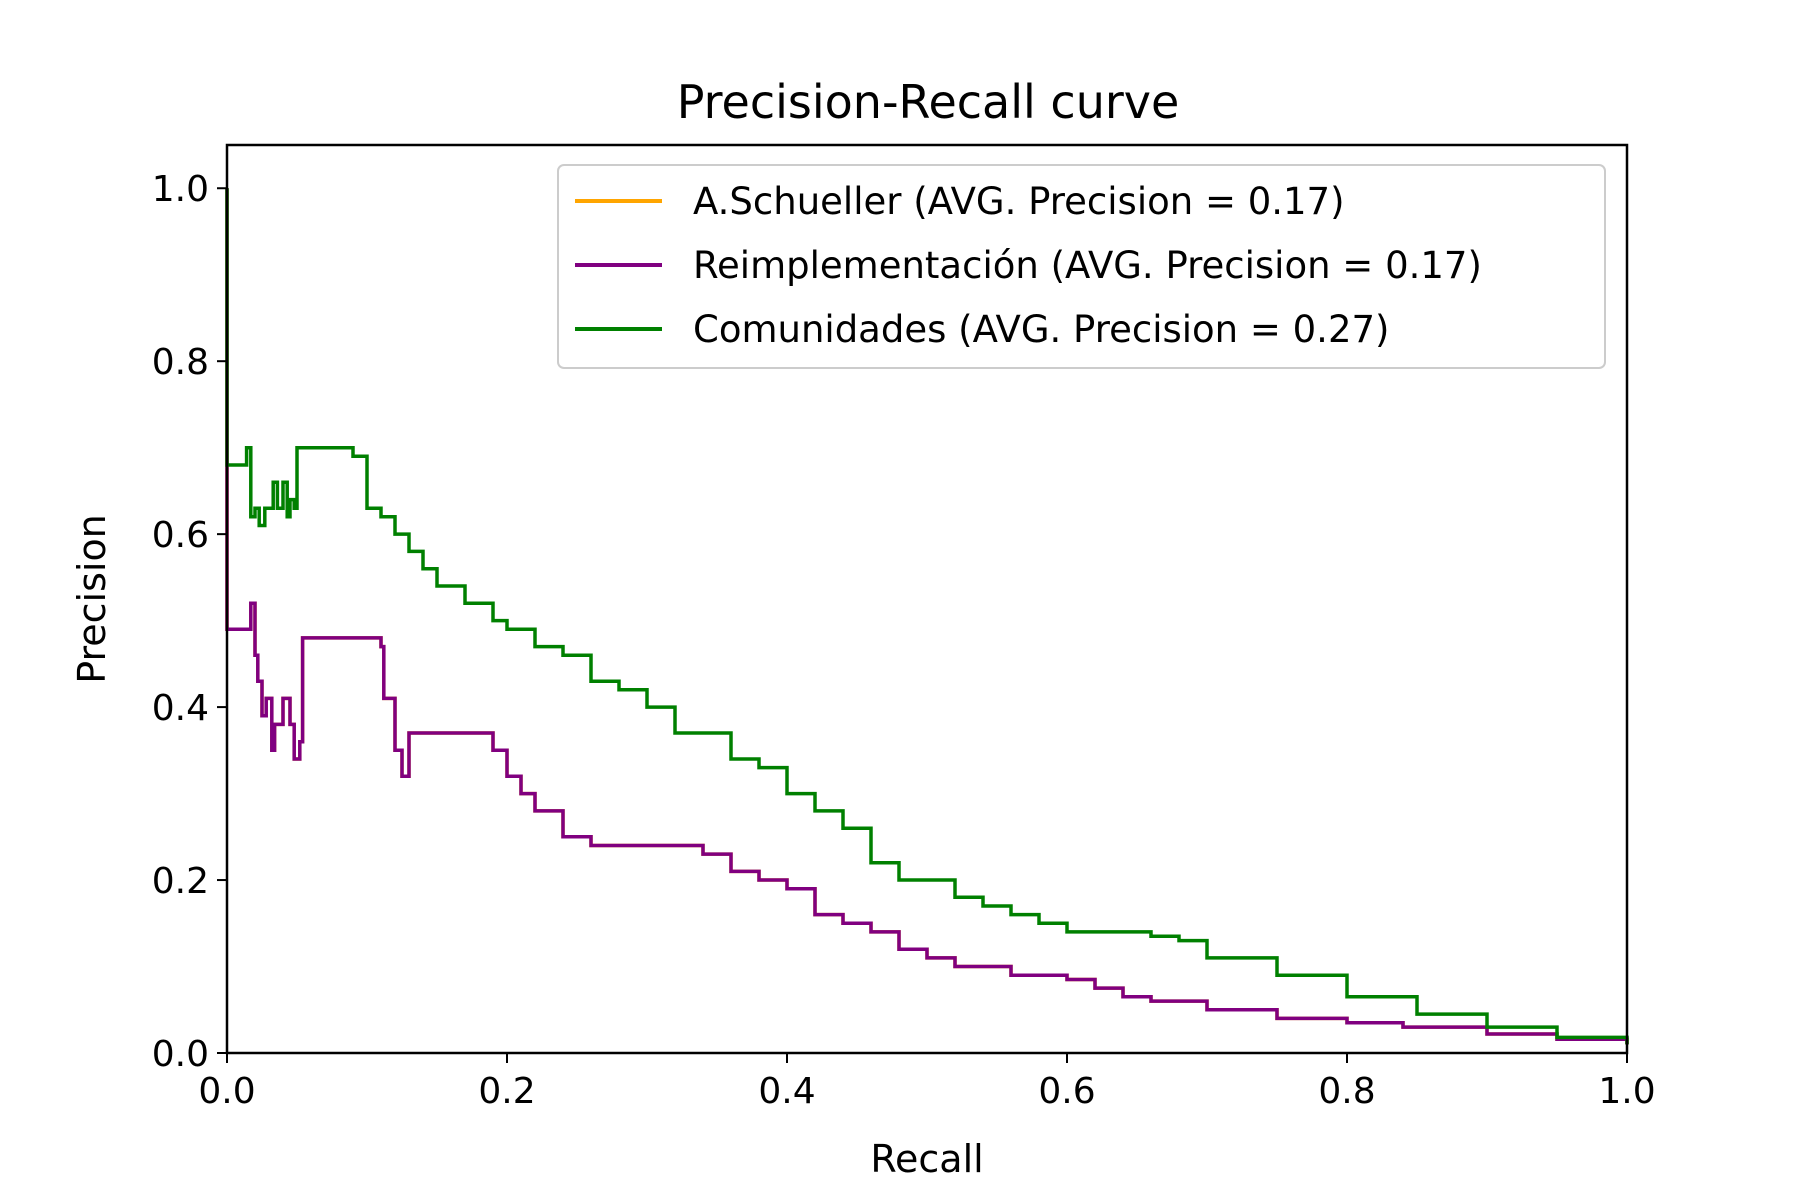 This screenshot has height=1200, width=1800. Describe the element at coordinates (1019, 201) in the screenshot. I see `legend-label: A.Schueller (AVG. Precision = 0.17)` at that location.